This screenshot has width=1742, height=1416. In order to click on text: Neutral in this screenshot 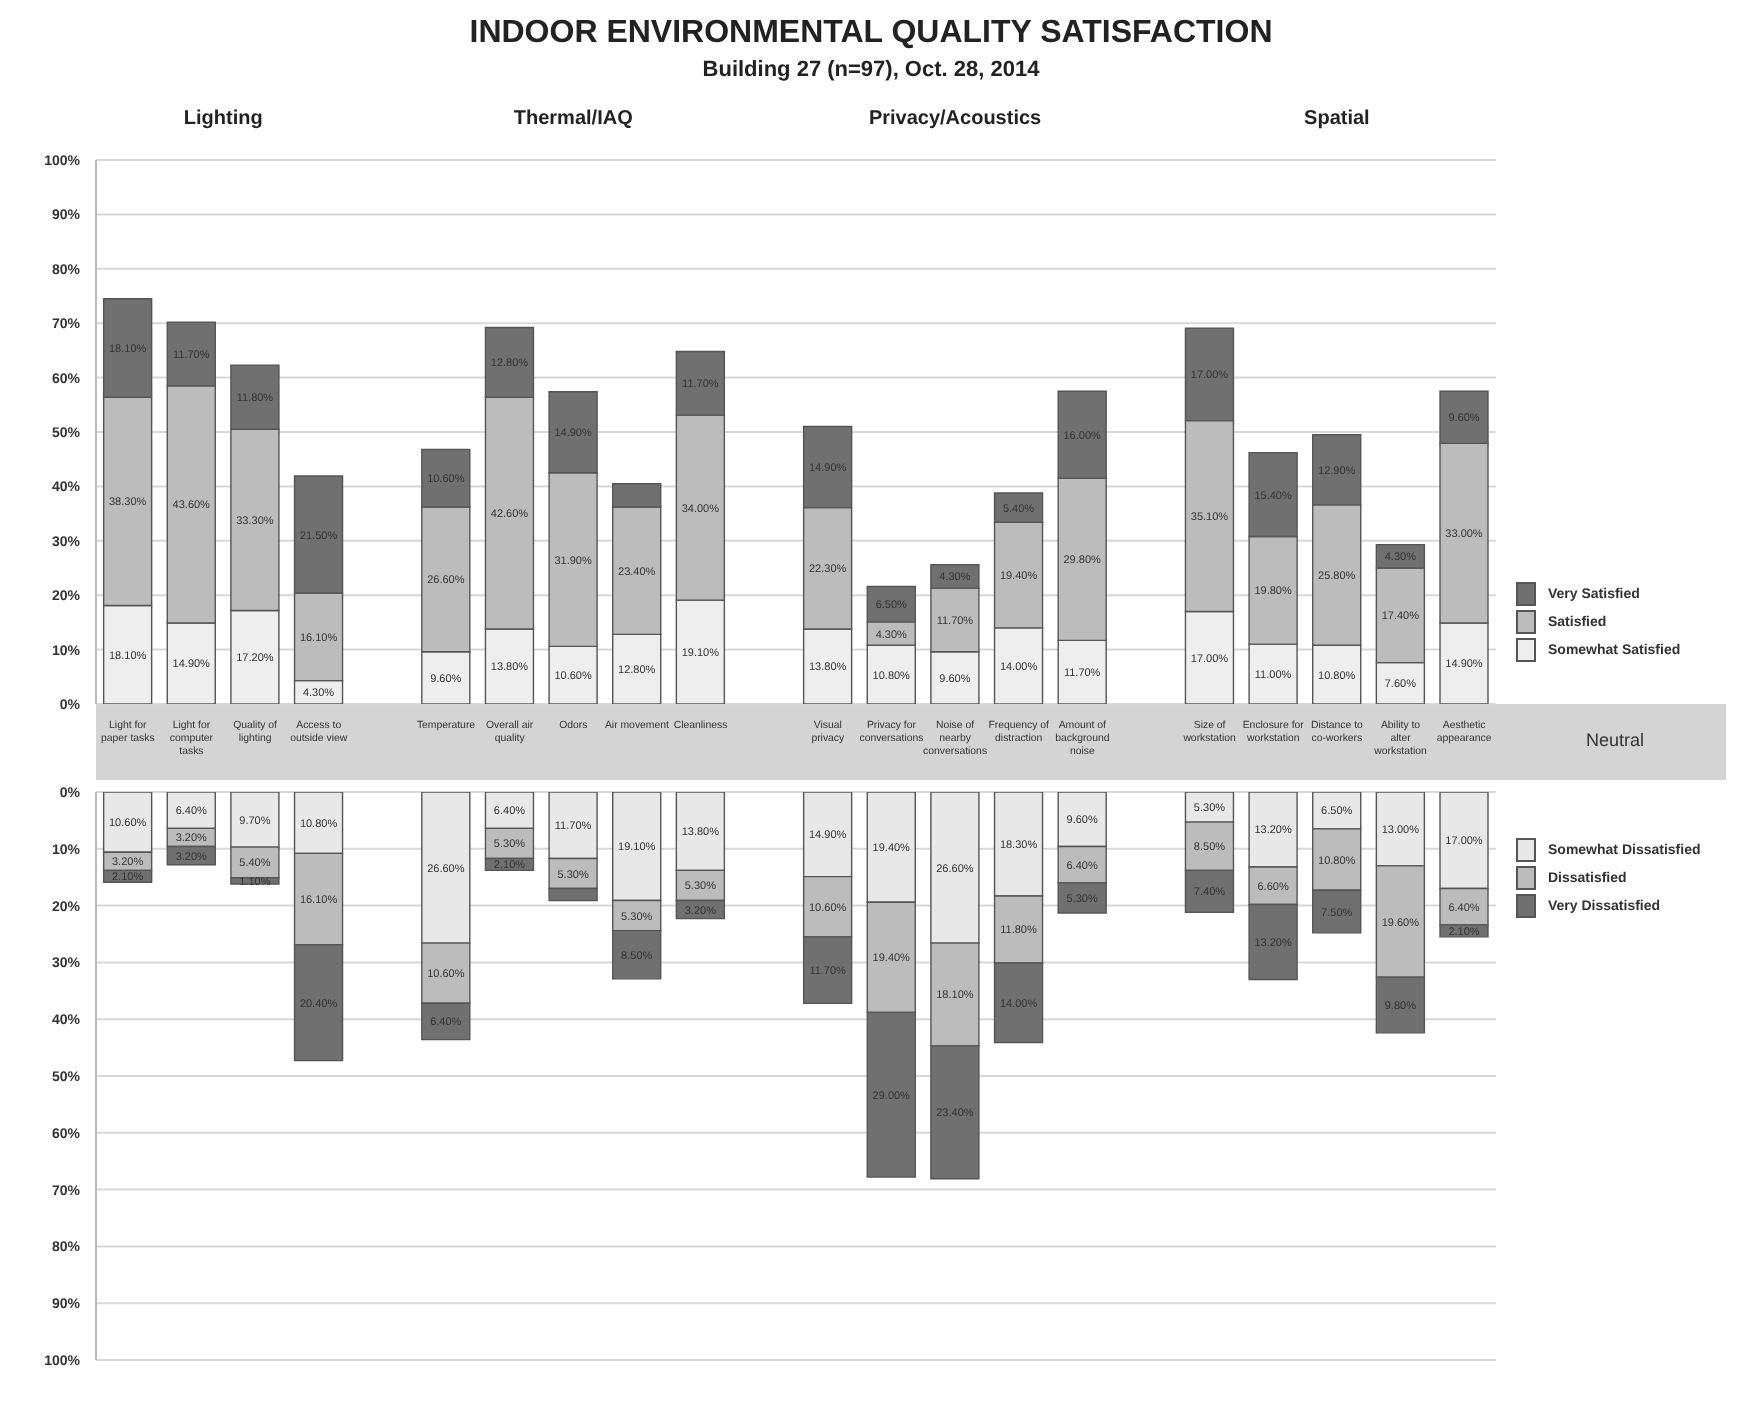, I will do `click(1615, 740)`.